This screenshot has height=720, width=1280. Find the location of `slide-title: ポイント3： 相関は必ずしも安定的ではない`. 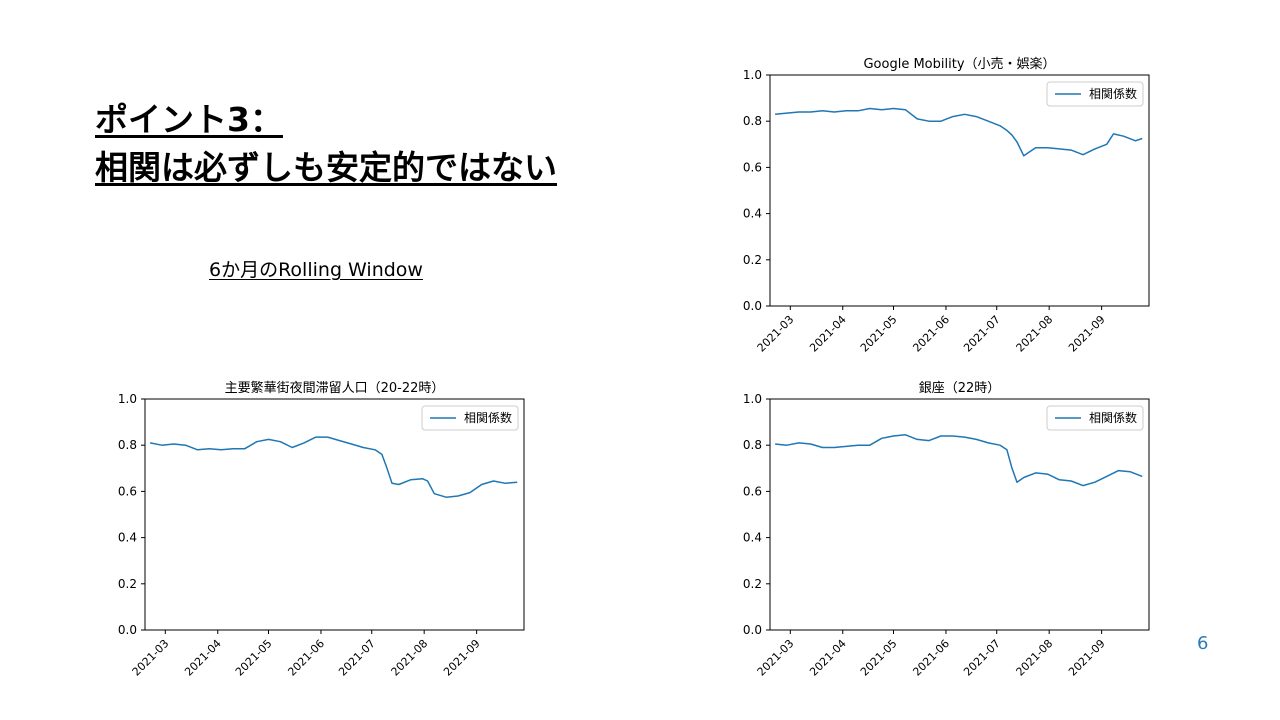

slide-title: ポイント3： 相関は必ずしも安定的ではない is located at coordinates (326, 144).